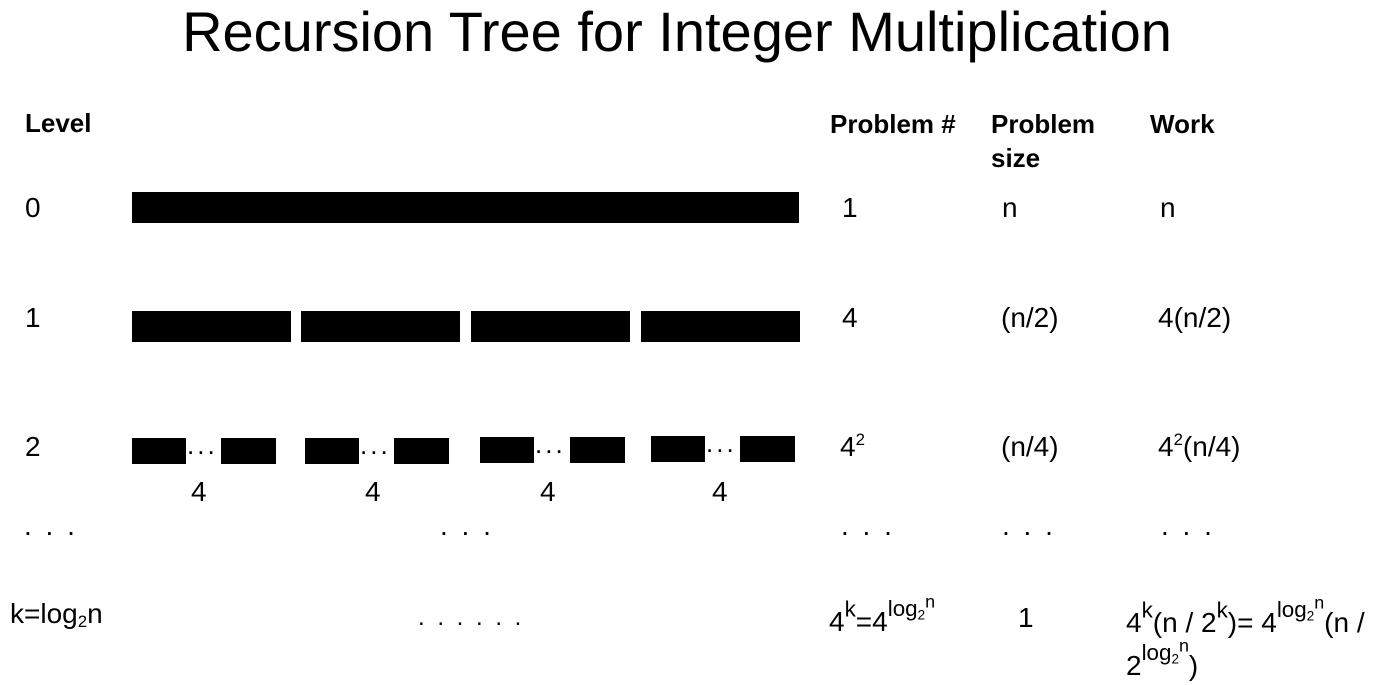 This screenshot has height=685, width=1398. Describe the element at coordinates (33, 317) in the screenshot. I see `level-1-label: 1` at that location.